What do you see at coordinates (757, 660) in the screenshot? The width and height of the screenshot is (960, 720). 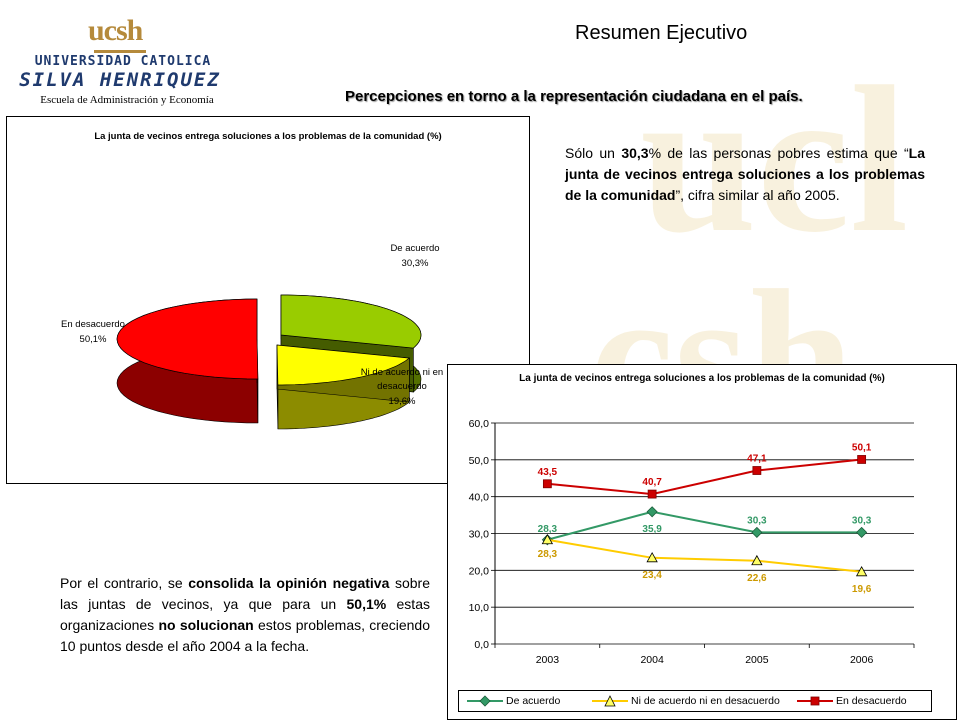 I see `x-tick-label: 2005` at bounding box center [757, 660].